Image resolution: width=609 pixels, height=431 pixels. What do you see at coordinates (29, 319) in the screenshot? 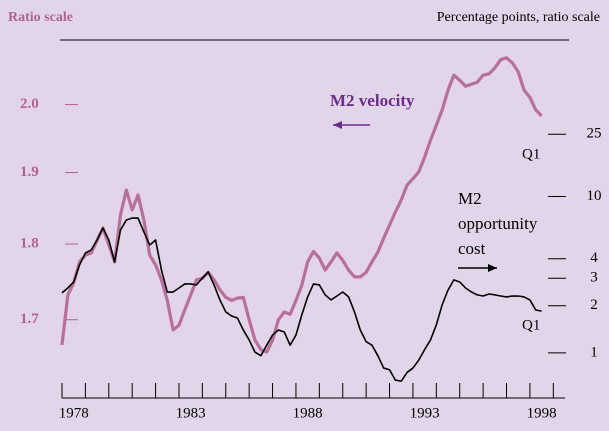
I see `y-tick-label: 1.7` at bounding box center [29, 319].